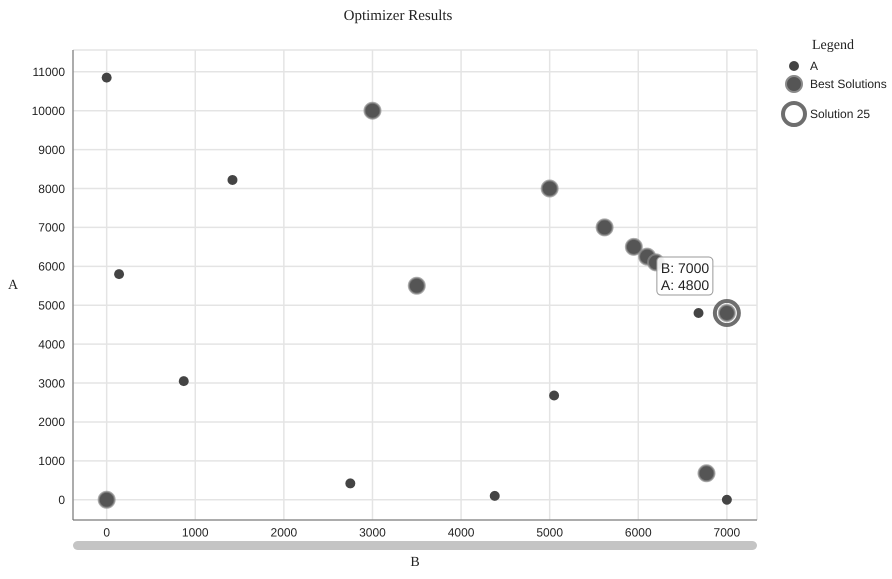 The width and height of the screenshot is (892, 579). I want to click on y-tick-label: 8000, so click(52, 189).